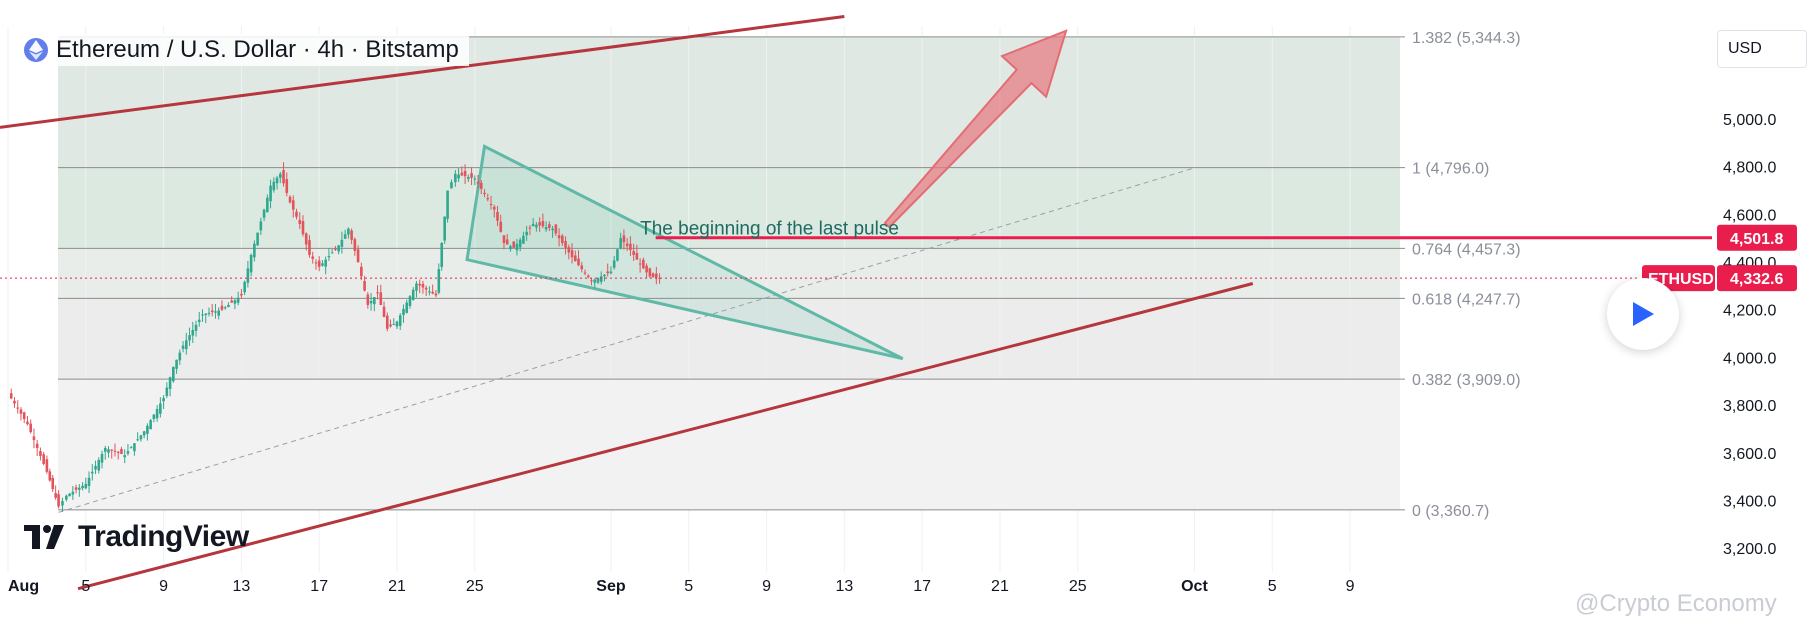  I want to click on fib-label: 0.764 (4,457.3), so click(1466, 249).